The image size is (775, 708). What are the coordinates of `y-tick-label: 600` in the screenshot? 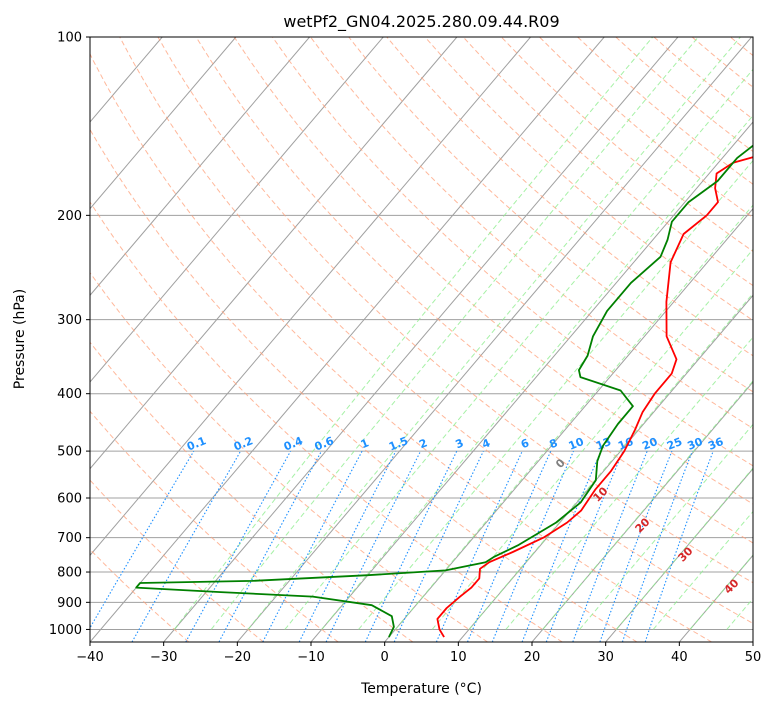 It's located at (69, 499).